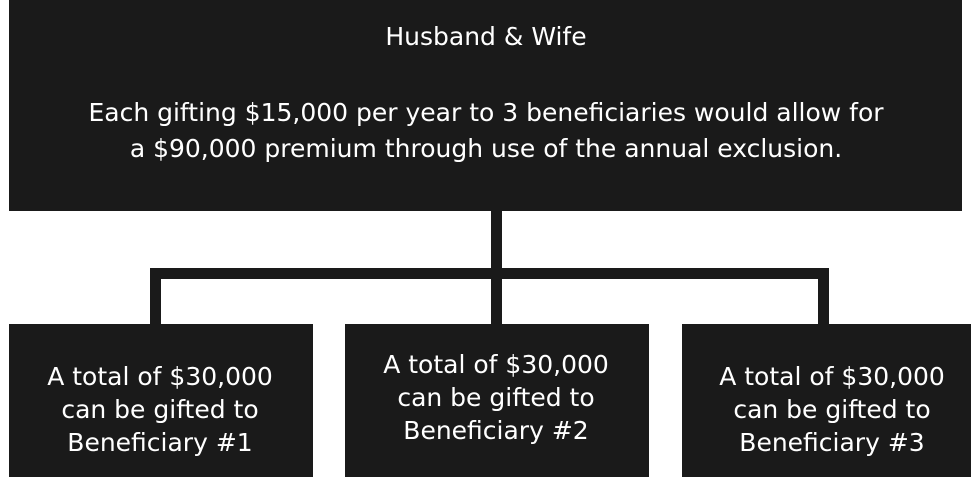  Describe the element at coordinates (159, 442) in the screenshot. I see `node-text: Beneficiary #1` at that location.